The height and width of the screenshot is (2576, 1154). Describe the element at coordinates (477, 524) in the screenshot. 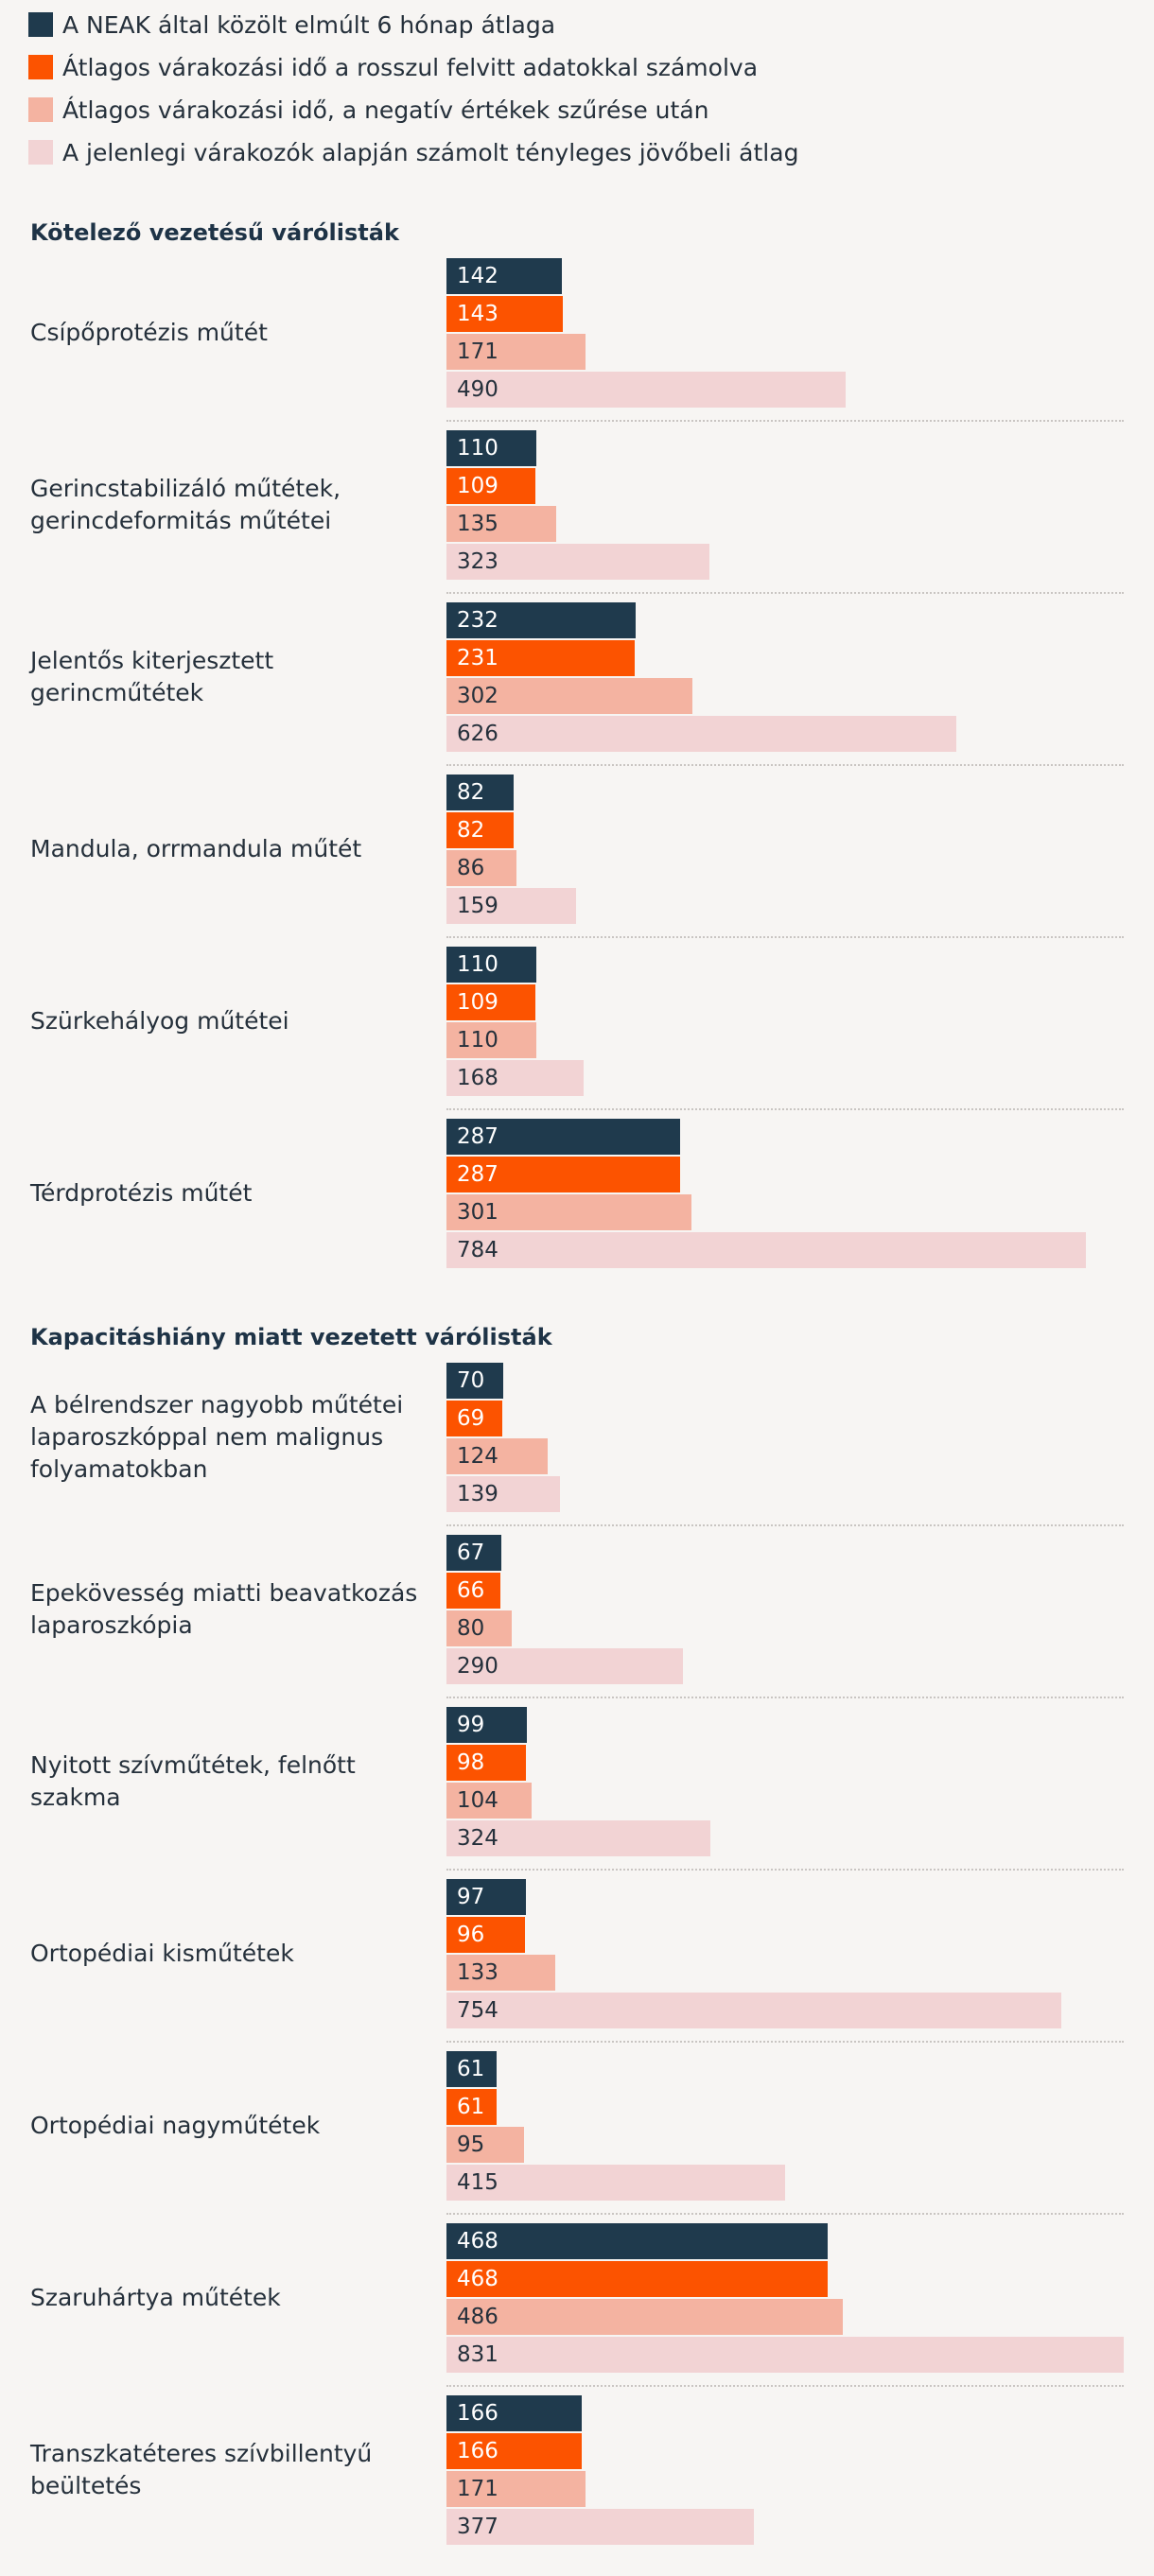

I see `bar-value-label: 135` at that location.